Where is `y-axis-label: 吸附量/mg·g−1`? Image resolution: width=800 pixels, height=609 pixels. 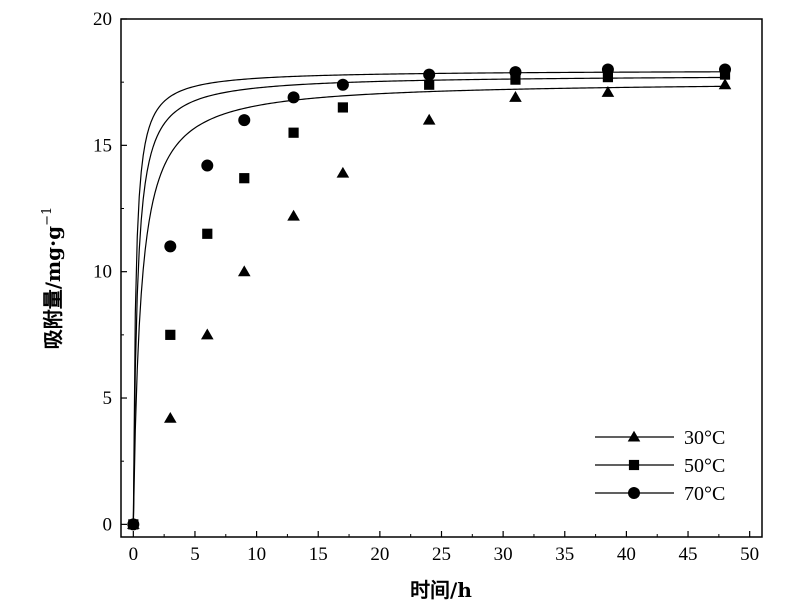
y-axis-label: 吸附量/mg·g−1 is located at coordinates (52, 278).